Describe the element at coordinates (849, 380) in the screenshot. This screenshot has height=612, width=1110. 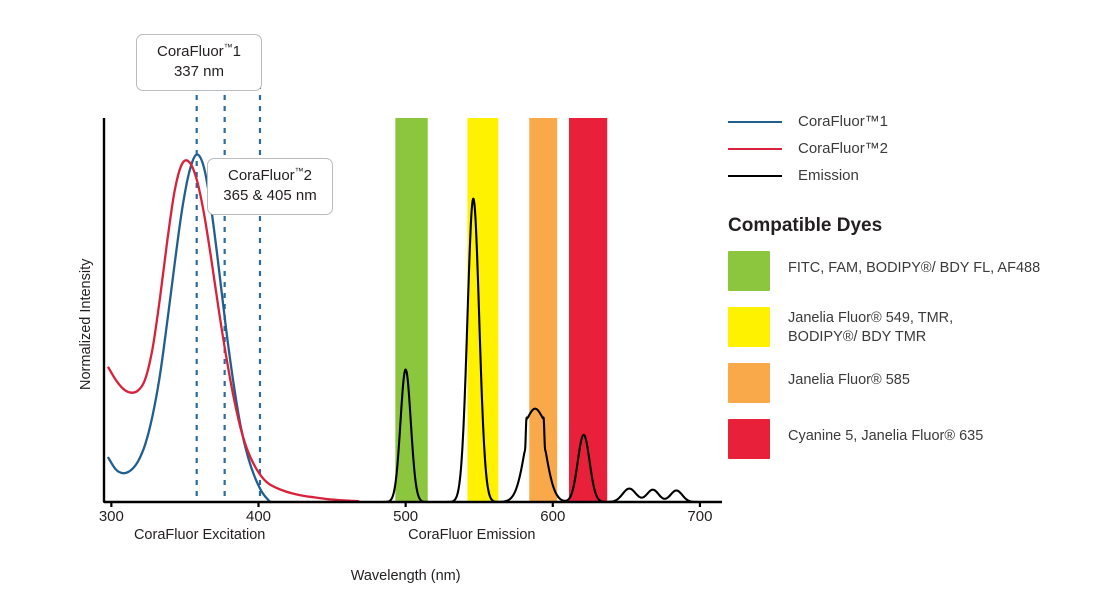
I see `dye-label-line: Janelia Fluor® 585` at that location.